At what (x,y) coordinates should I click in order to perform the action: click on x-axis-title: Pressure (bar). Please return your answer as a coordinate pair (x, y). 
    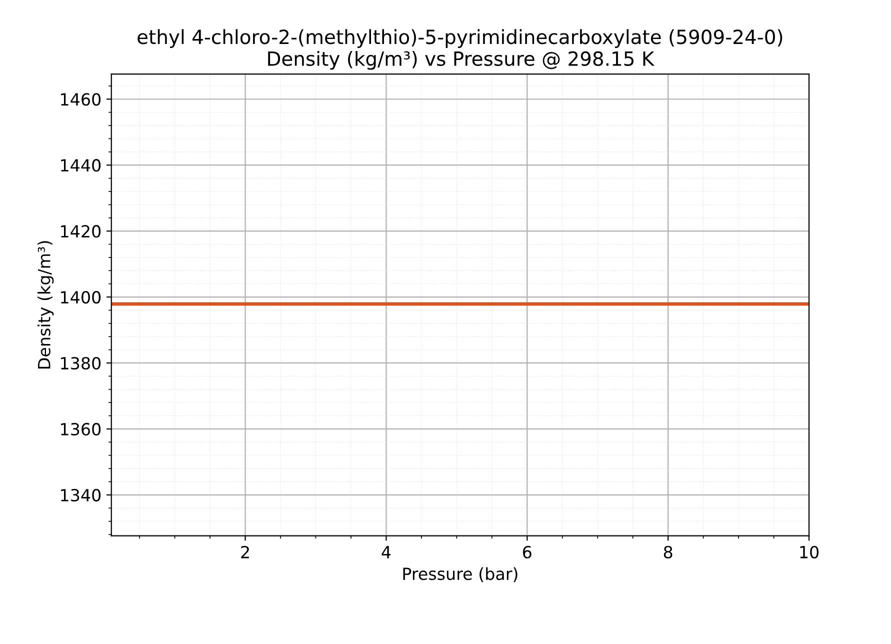
    Looking at the image, I should click on (460, 574).